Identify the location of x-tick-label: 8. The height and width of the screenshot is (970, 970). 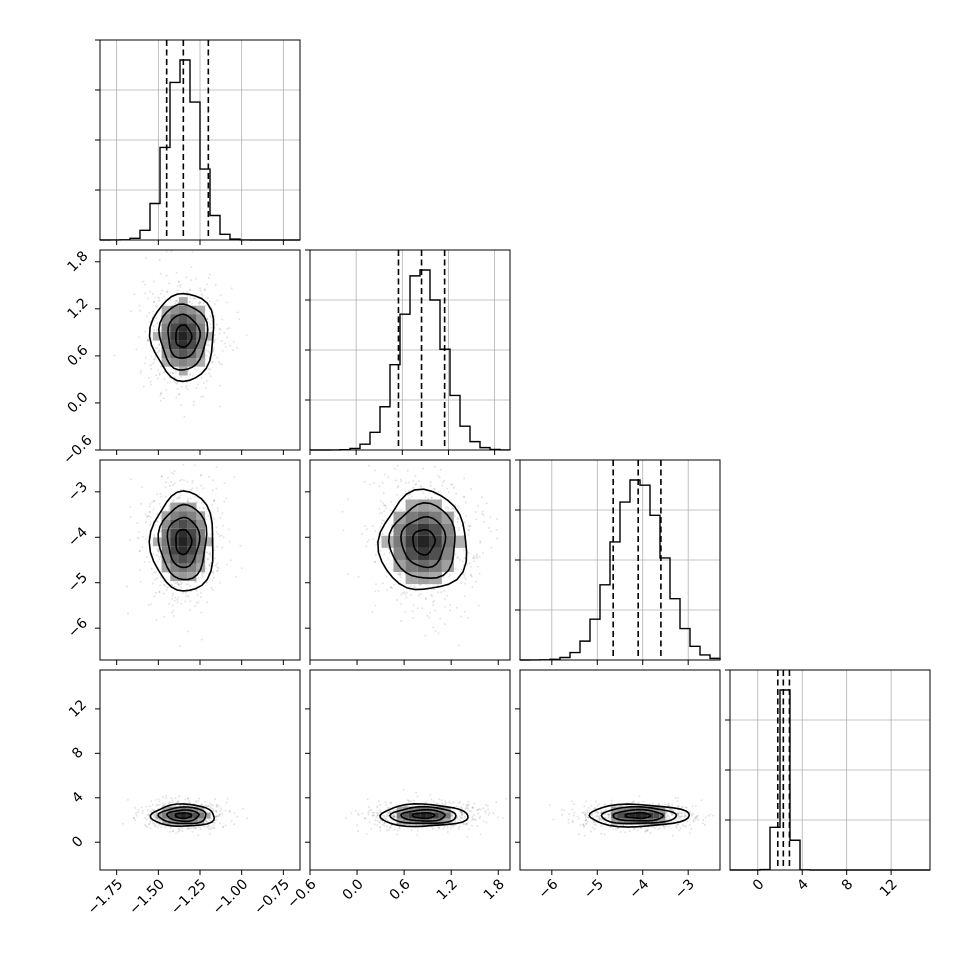
(848, 885).